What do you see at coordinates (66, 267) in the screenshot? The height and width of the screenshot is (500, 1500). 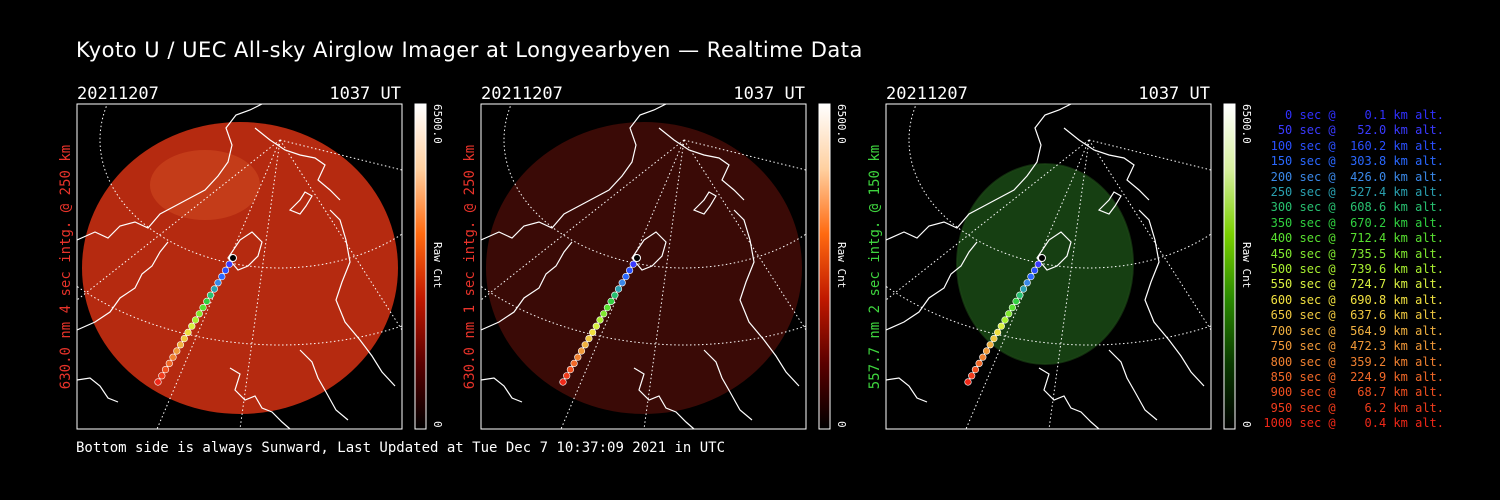 I see `panel-ylabel: 630.0 nm 4 sec intg. @ 250 km` at bounding box center [66, 267].